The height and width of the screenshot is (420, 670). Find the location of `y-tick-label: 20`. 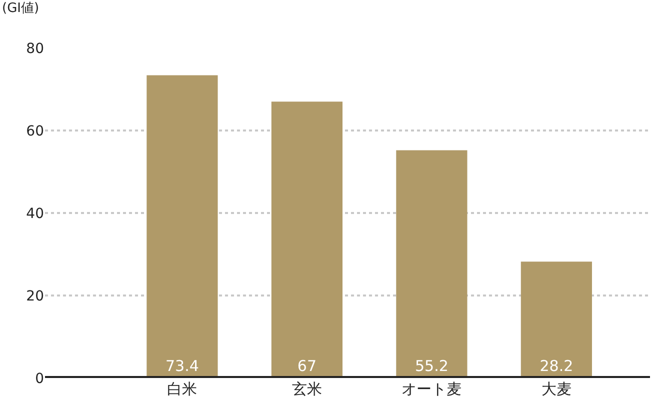

y-tick-label: 20 is located at coordinates (35, 296).